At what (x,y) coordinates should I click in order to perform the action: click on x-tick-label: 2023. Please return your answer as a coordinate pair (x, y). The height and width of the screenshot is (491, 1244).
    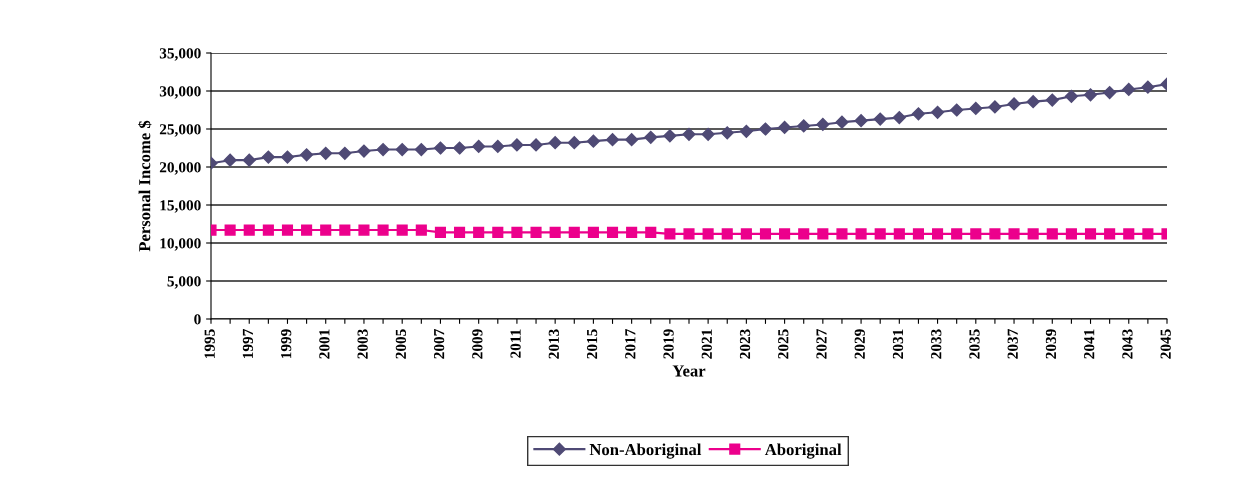
    Looking at the image, I should click on (745, 344).